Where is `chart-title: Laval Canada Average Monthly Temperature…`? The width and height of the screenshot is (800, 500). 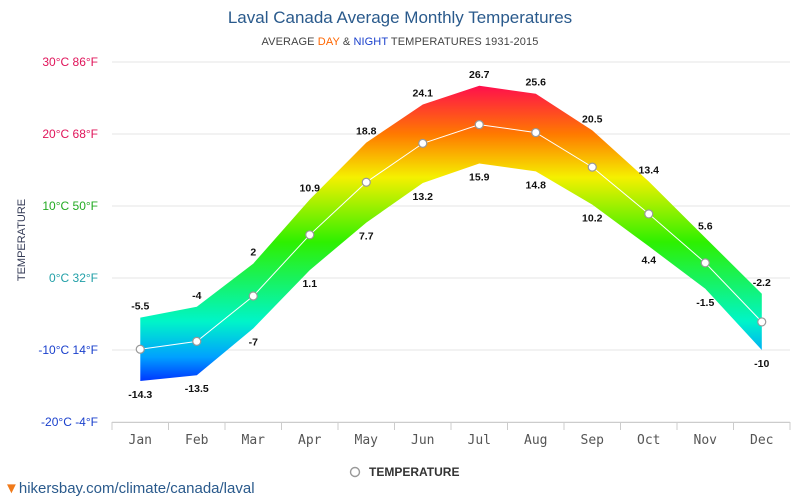
chart-title: Laval Canada Average Monthly Temperature… is located at coordinates (400, 17).